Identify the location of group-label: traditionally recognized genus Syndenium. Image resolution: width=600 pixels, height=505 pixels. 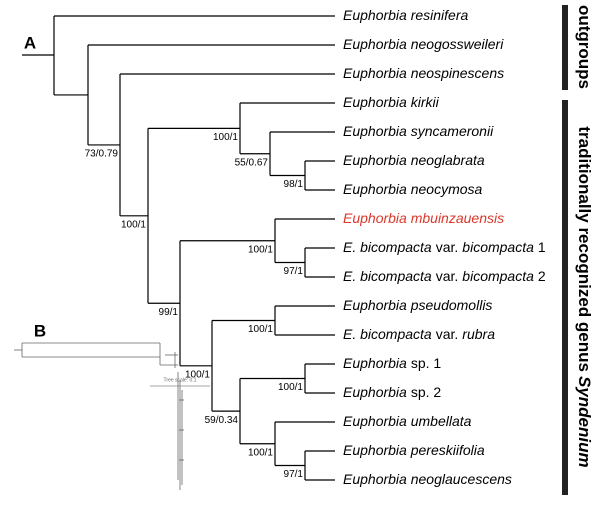
(584, 296).